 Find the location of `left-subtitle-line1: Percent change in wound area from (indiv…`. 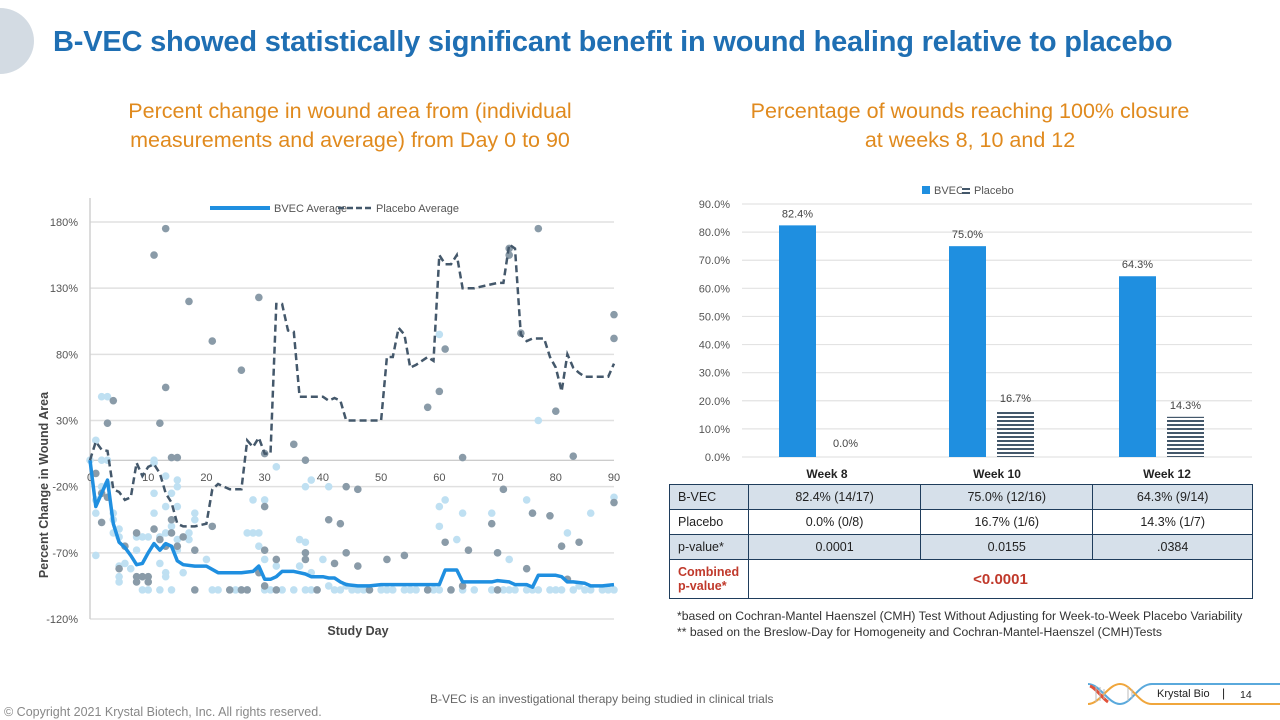

left-subtitle-line1: Percent change in wound area from (indiv… is located at coordinates (350, 111).